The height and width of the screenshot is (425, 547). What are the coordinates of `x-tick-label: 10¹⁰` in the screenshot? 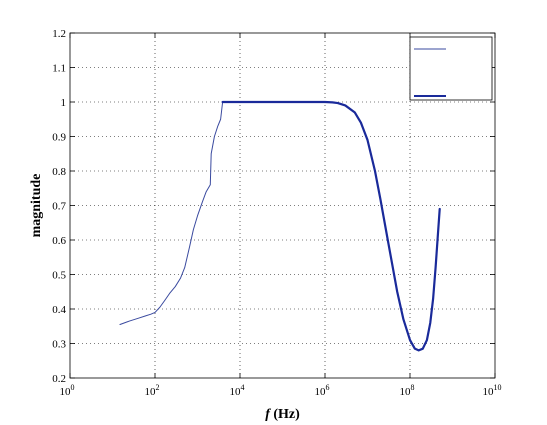 It's located at (492, 390).